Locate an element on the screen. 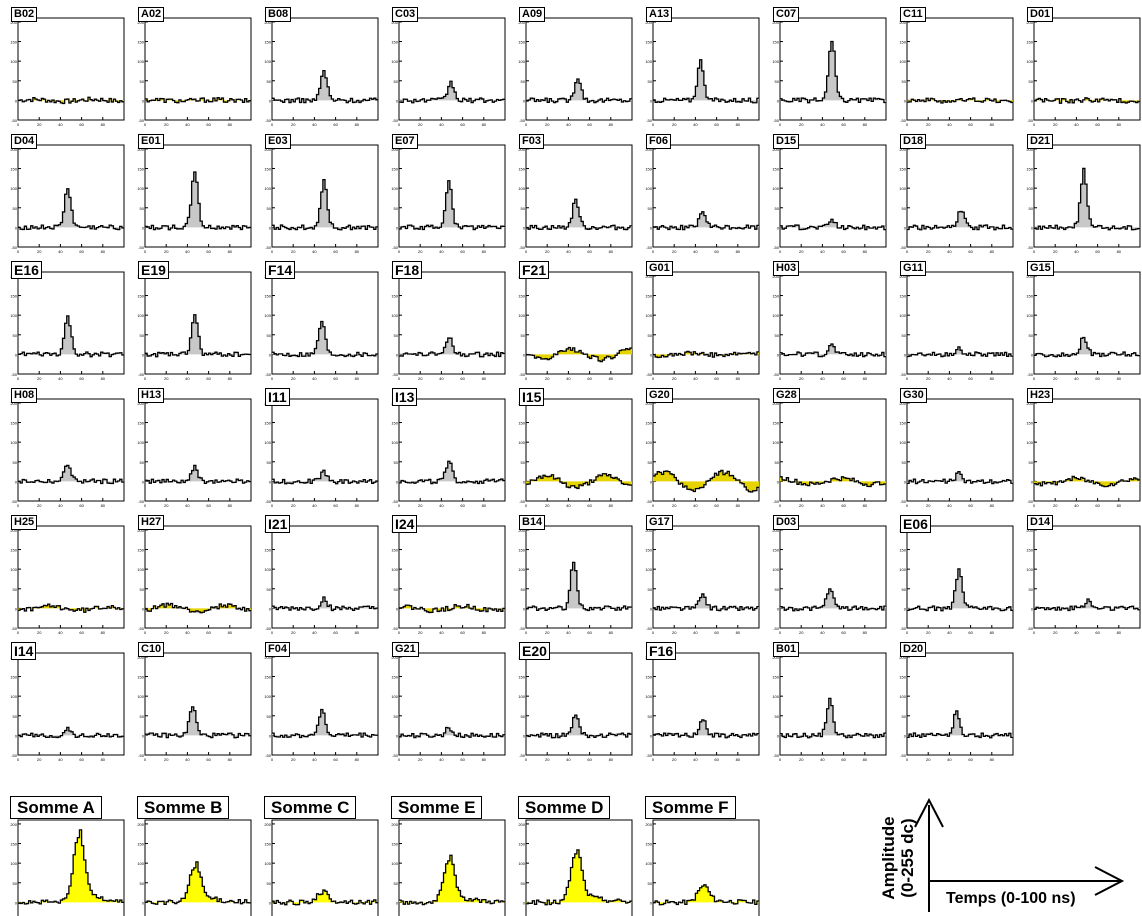 This screenshot has width=1142, height=916. panel-title: E20 is located at coordinates (534, 651).